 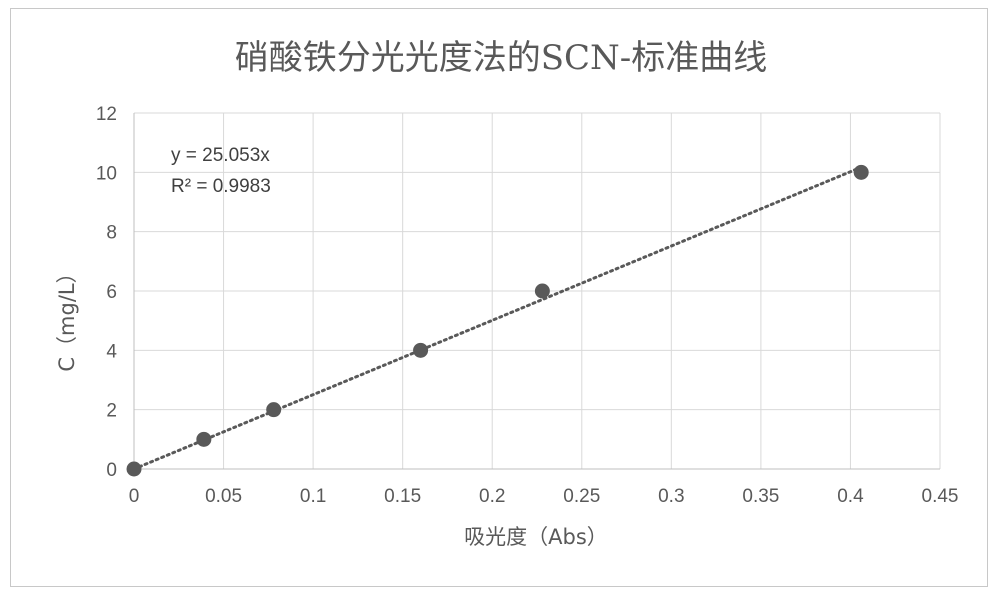 What do you see at coordinates (134, 496) in the screenshot?
I see `x-tick-label: 0` at bounding box center [134, 496].